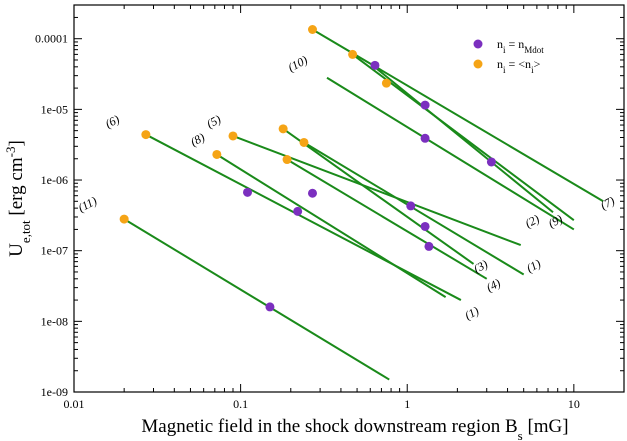 This screenshot has width=627, height=441. I want to click on y-tick-label: 0.0001, so click(51, 39).